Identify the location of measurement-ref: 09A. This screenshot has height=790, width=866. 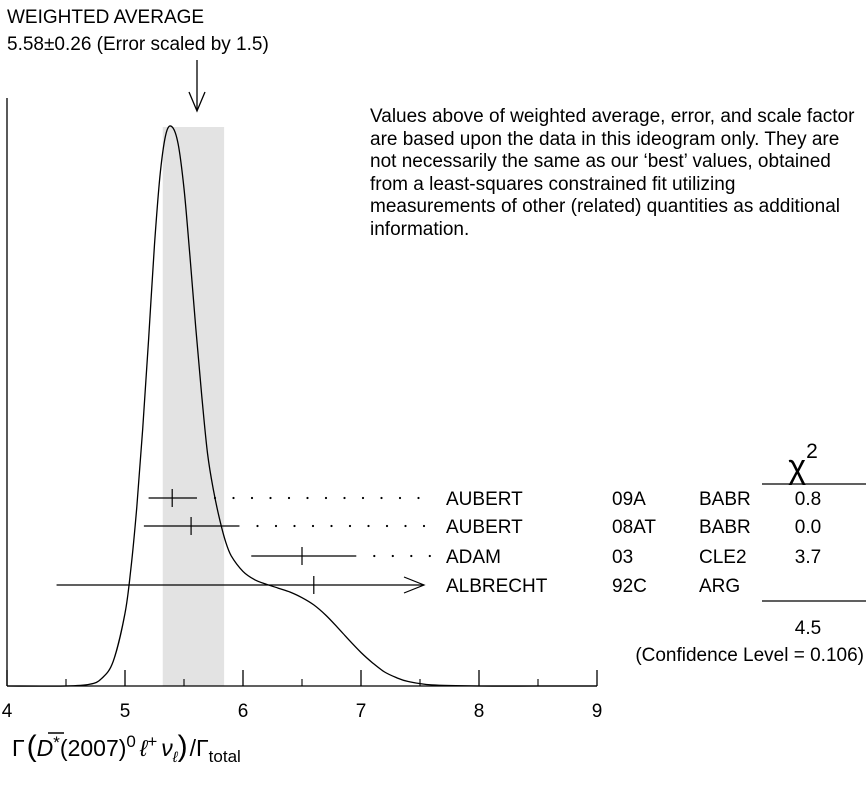
(629, 499).